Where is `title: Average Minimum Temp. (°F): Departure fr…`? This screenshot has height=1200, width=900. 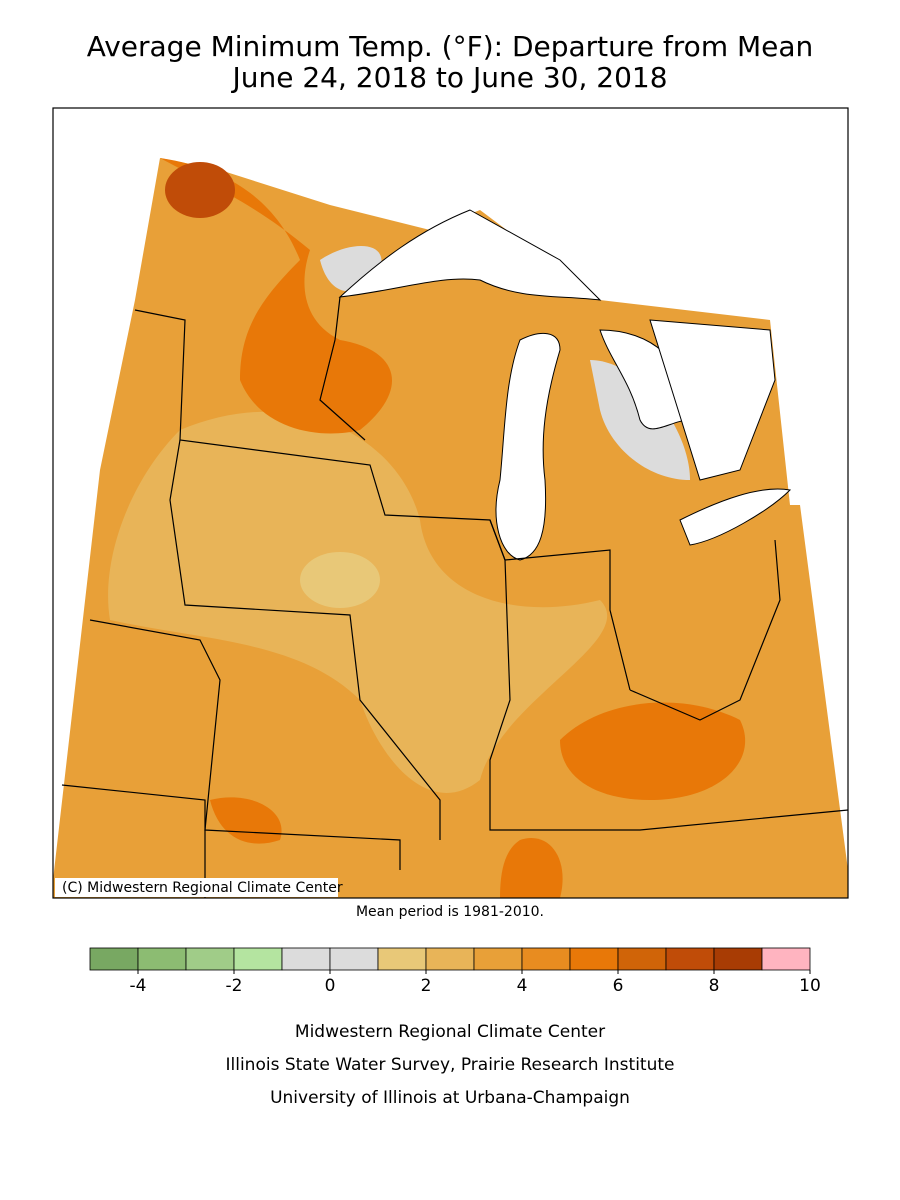
title: Average Minimum Temp. (°F): Departure fr… is located at coordinates (450, 46).